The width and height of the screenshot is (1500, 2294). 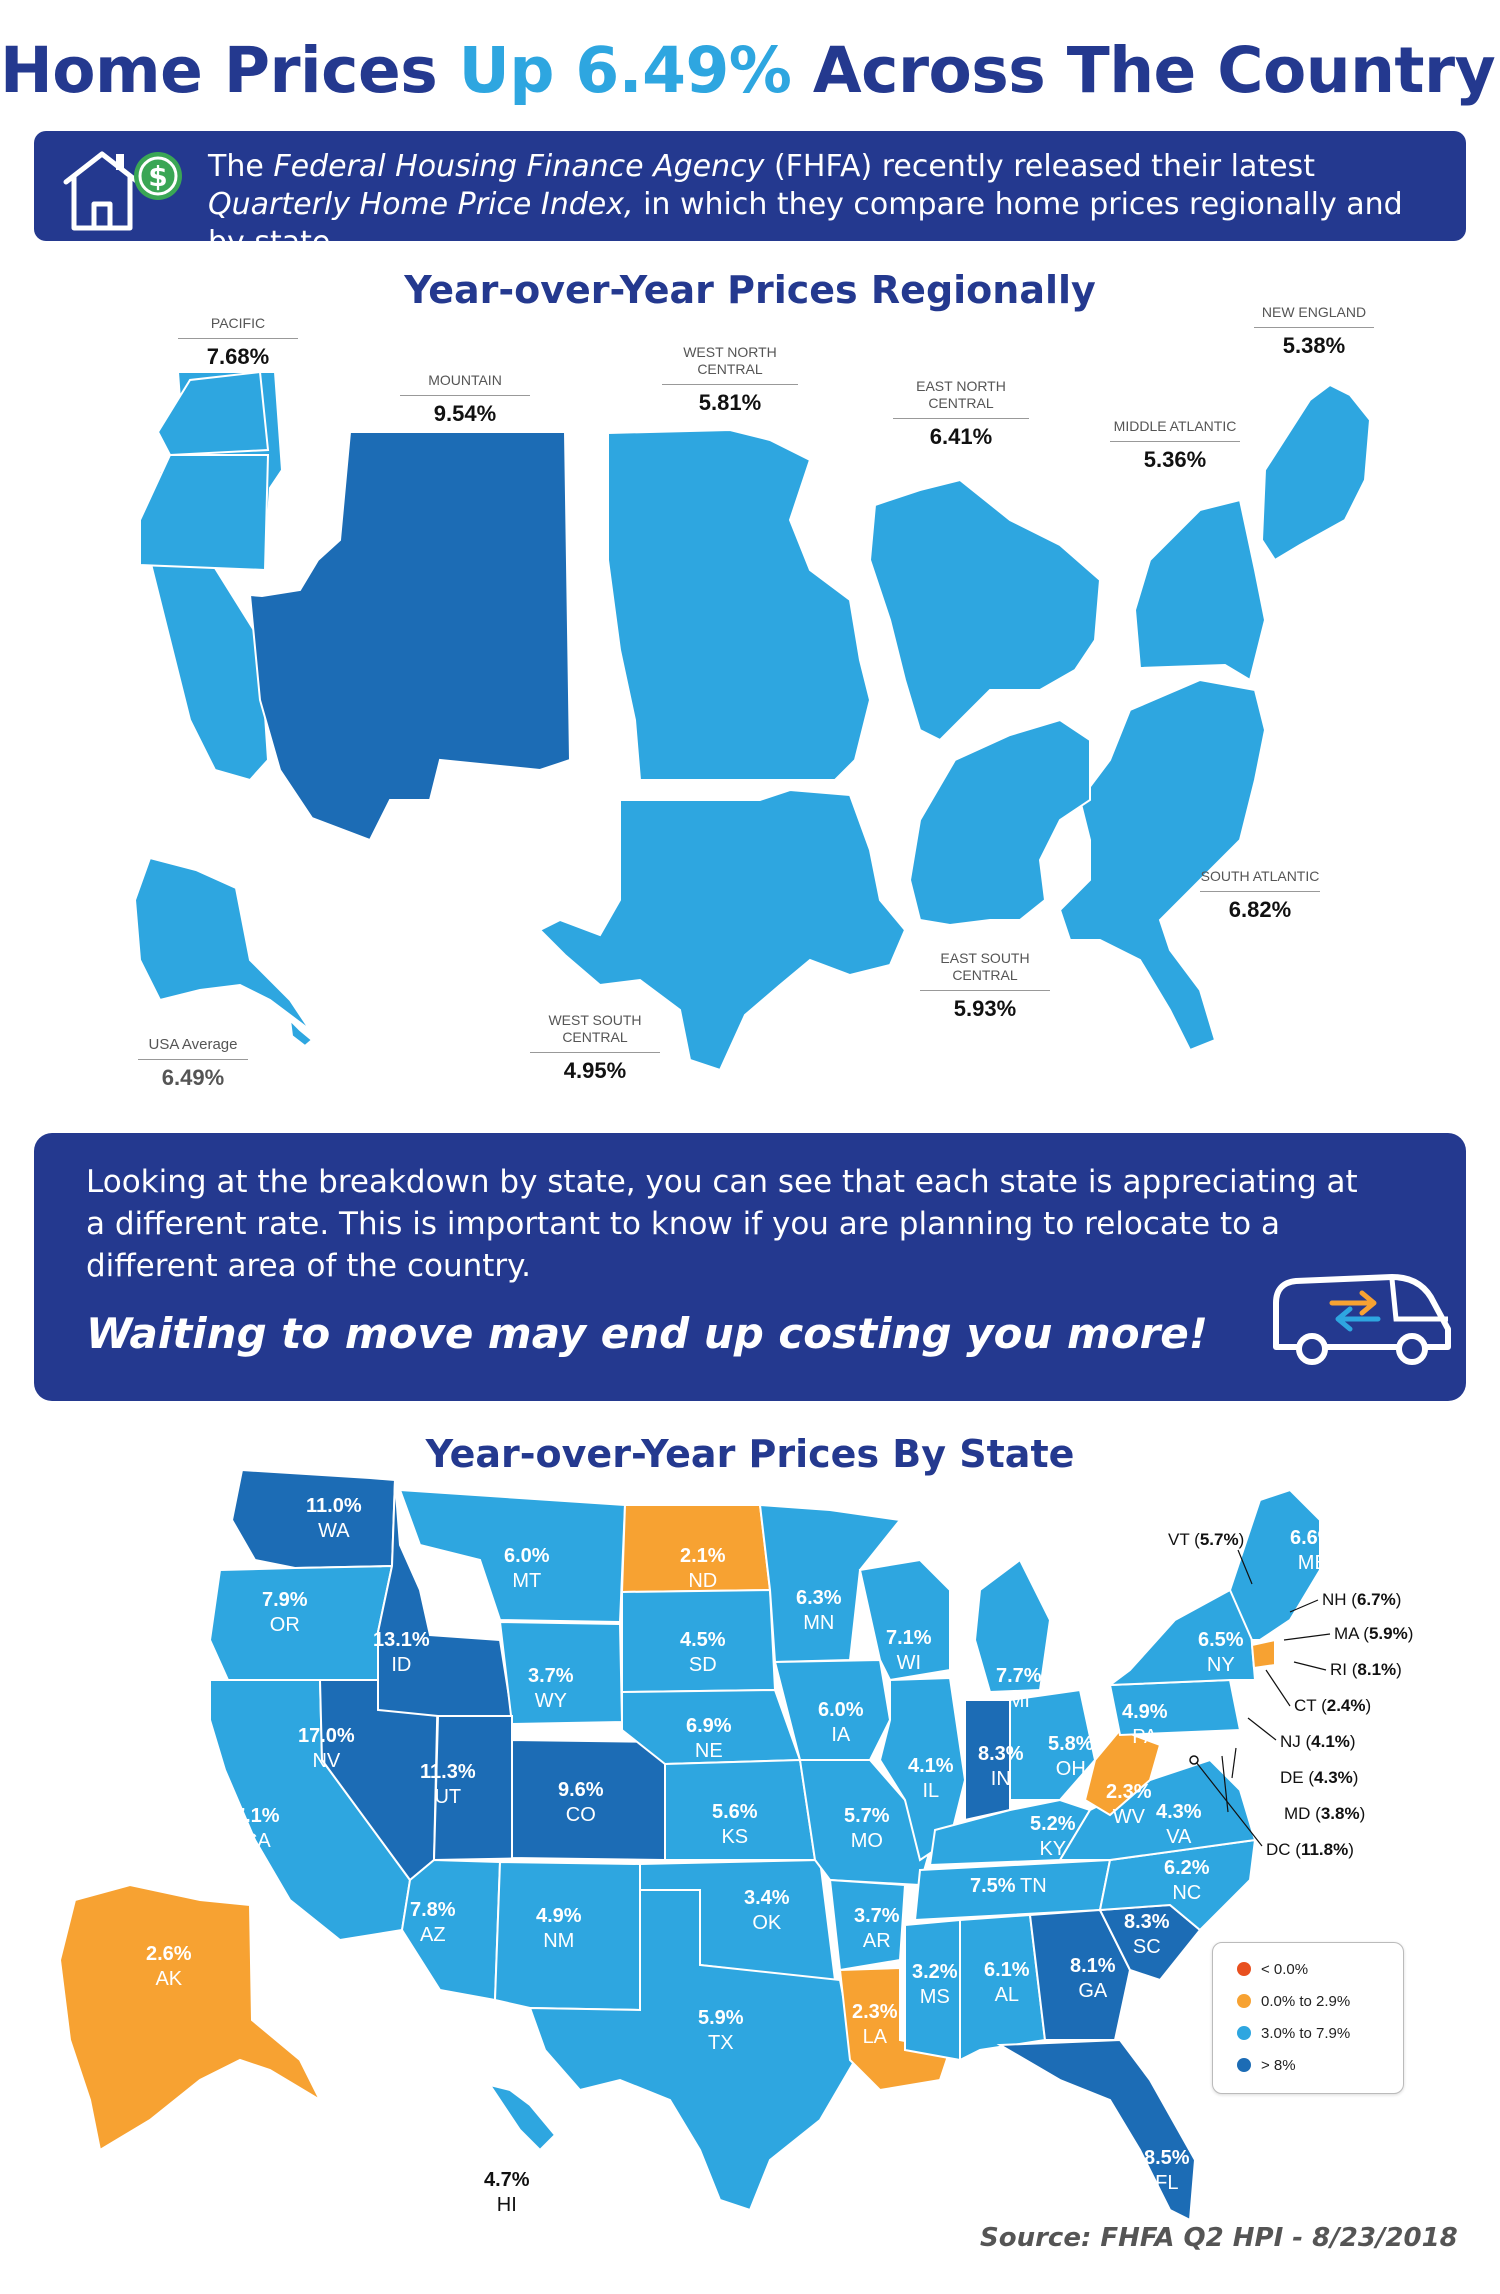 I want to click on state-label-or: 7.9% OR, so click(x=285, y=1612).